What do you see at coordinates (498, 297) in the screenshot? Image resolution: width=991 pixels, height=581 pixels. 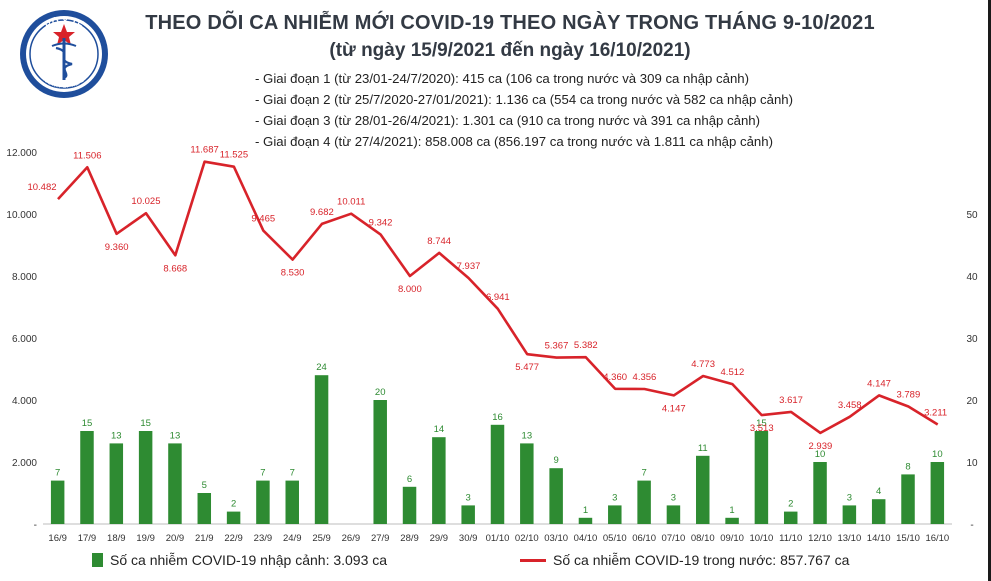 I see `line-data-label: 6.941` at bounding box center [498, 297].